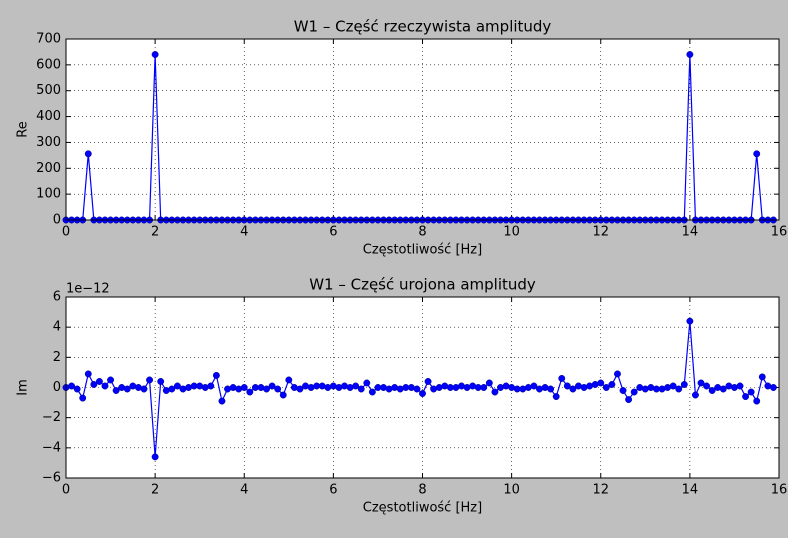  Describe the element at coordinates (88, 289) in the screenshot. I see `y-offset-label: 1e−12` at that location.